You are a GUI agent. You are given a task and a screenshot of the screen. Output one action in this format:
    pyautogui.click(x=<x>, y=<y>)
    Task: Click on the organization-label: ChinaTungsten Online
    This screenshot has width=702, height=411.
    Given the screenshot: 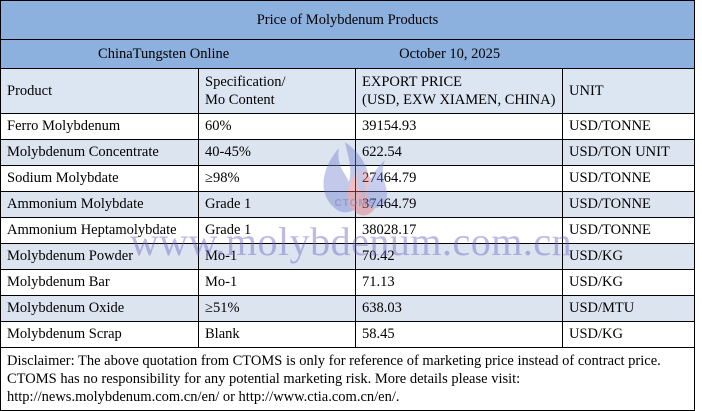 What is the action you would take?
    pyautogui.click(x=164, y=53)
    